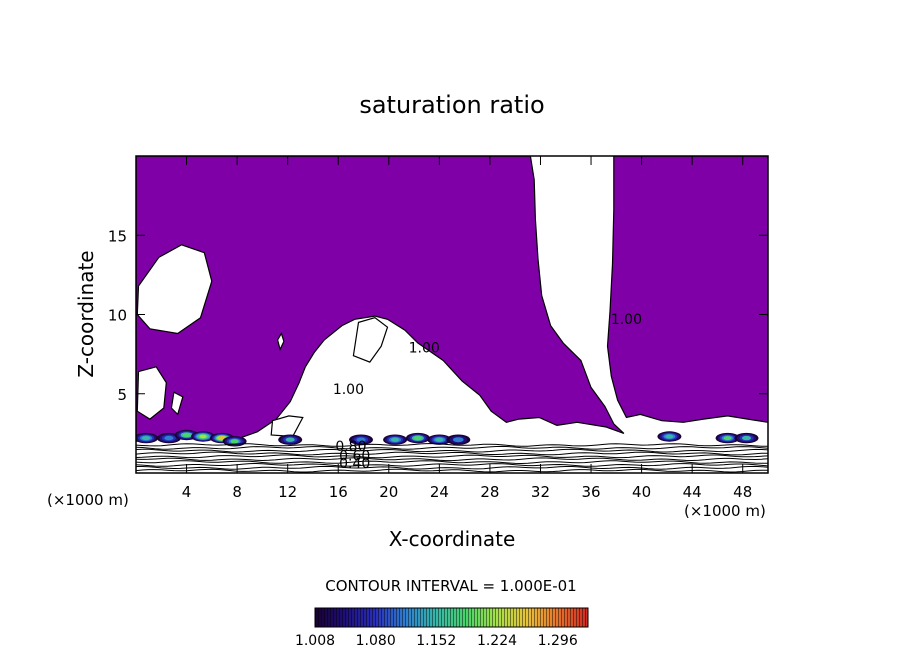  I want to click on unsaturated-hole-layer, so click(262, 341).